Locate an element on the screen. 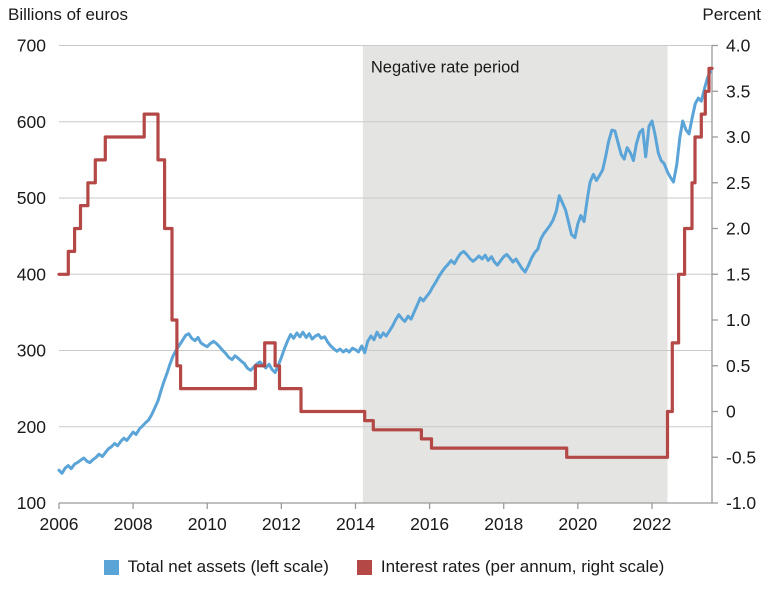  legend-item-interest-rates: Interest rates (per annum, right scale) is located at coordinates (510, 567).